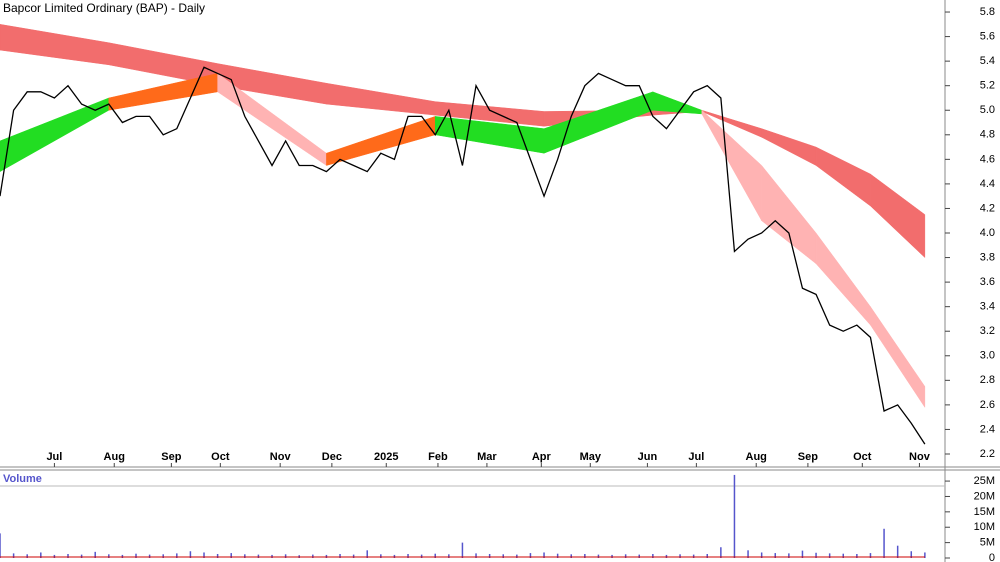 This screenshot has height=562, width=1000. What do you see at coordinates (992, 557) in the screenshot?
I see `y-tick-label: 0` at bounding box center [992, 557].